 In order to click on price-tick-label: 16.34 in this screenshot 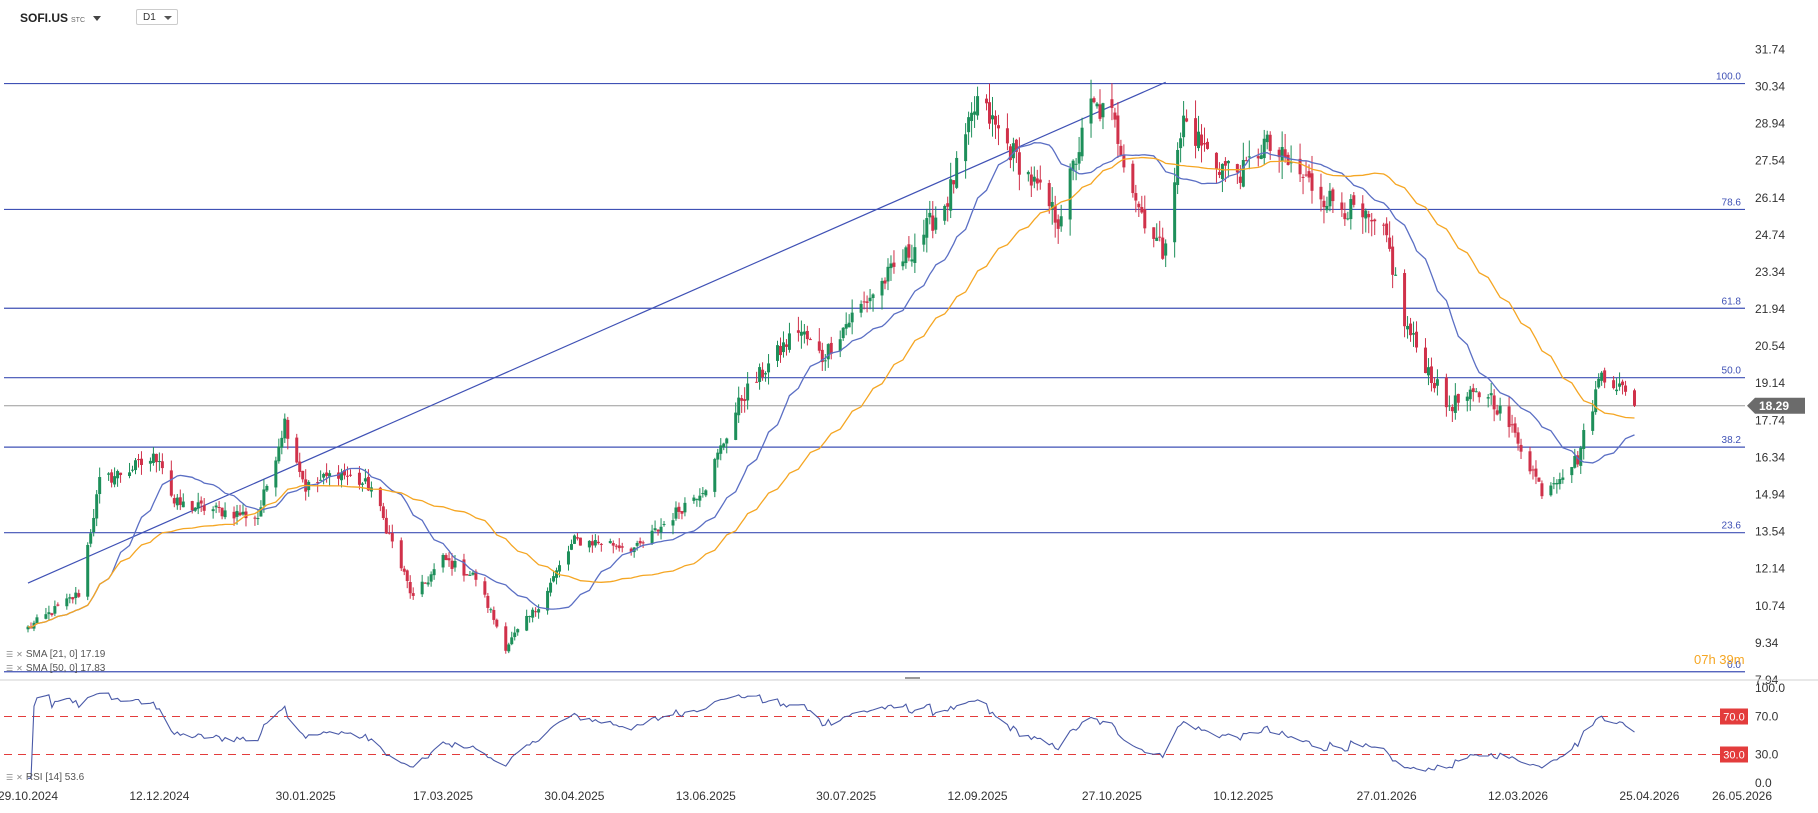, I will do `click(1770, 457)`.